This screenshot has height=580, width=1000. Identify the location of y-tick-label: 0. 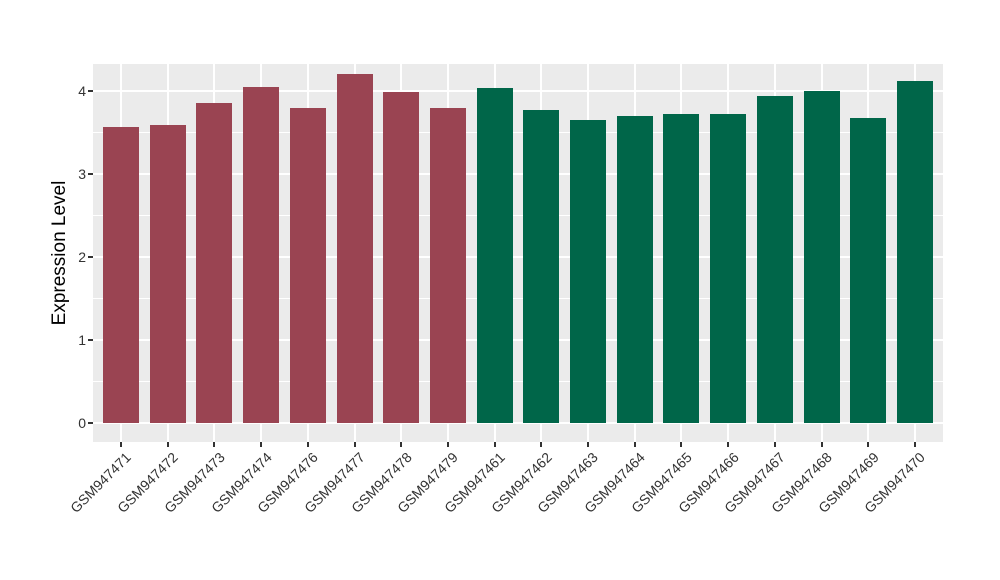
(82, 423).